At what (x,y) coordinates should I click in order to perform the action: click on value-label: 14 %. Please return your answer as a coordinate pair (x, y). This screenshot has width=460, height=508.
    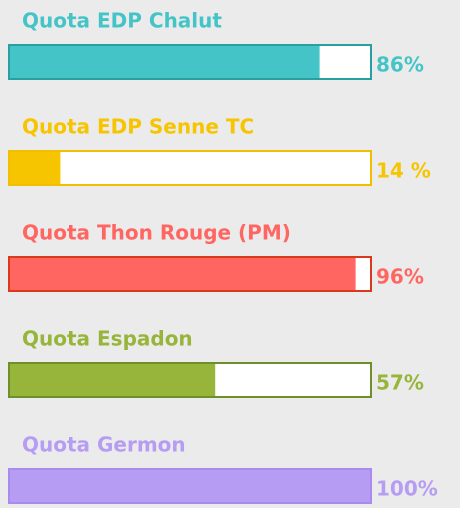
    Looking at the image, I should click on (403, 171).